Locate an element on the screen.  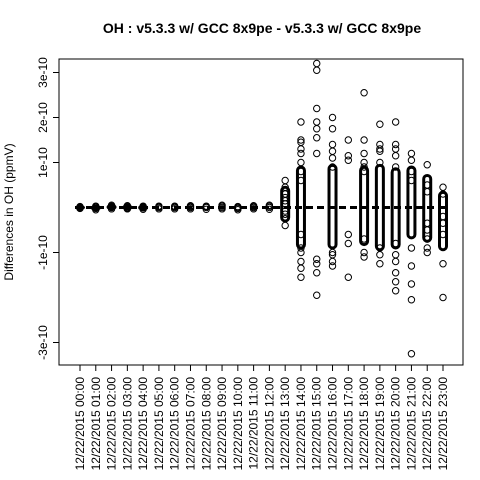
y-tick-label: 2e-10 is located at coordinates (43, 117).